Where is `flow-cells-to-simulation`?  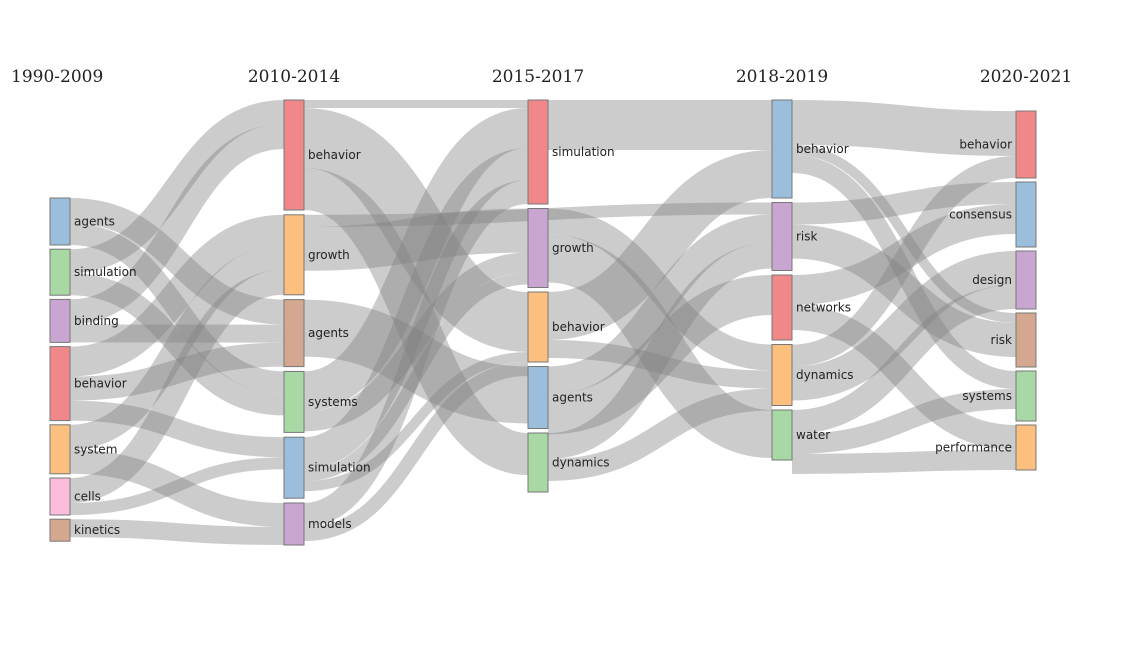 flow-cells-to-simulation is located at coordinates (177, 486).